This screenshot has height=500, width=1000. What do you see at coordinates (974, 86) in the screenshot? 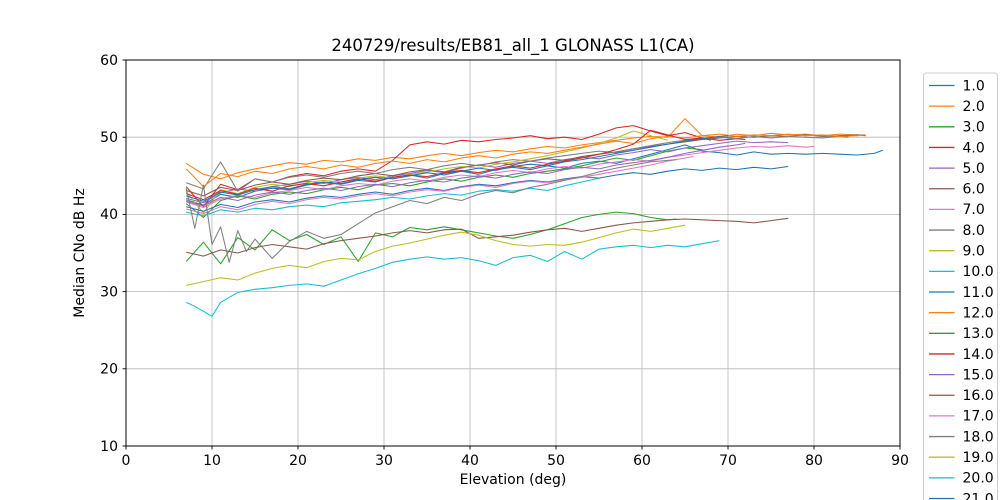
I see `legend-label: 1.0` at bounding box center [974, 86].